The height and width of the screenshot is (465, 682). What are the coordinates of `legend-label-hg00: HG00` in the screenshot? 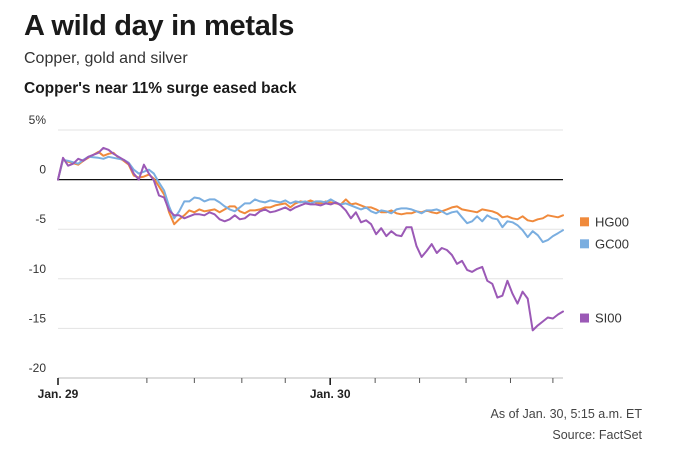 It's located at (612, 221).